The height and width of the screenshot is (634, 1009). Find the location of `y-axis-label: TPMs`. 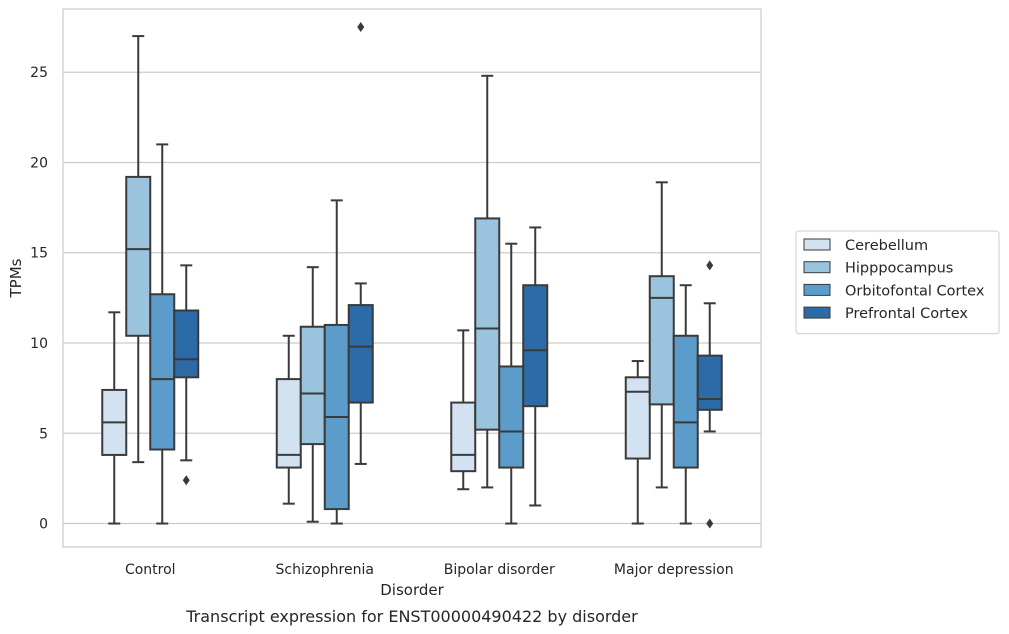

y-axis-label: TPMs is located at coordinates (16, 278).